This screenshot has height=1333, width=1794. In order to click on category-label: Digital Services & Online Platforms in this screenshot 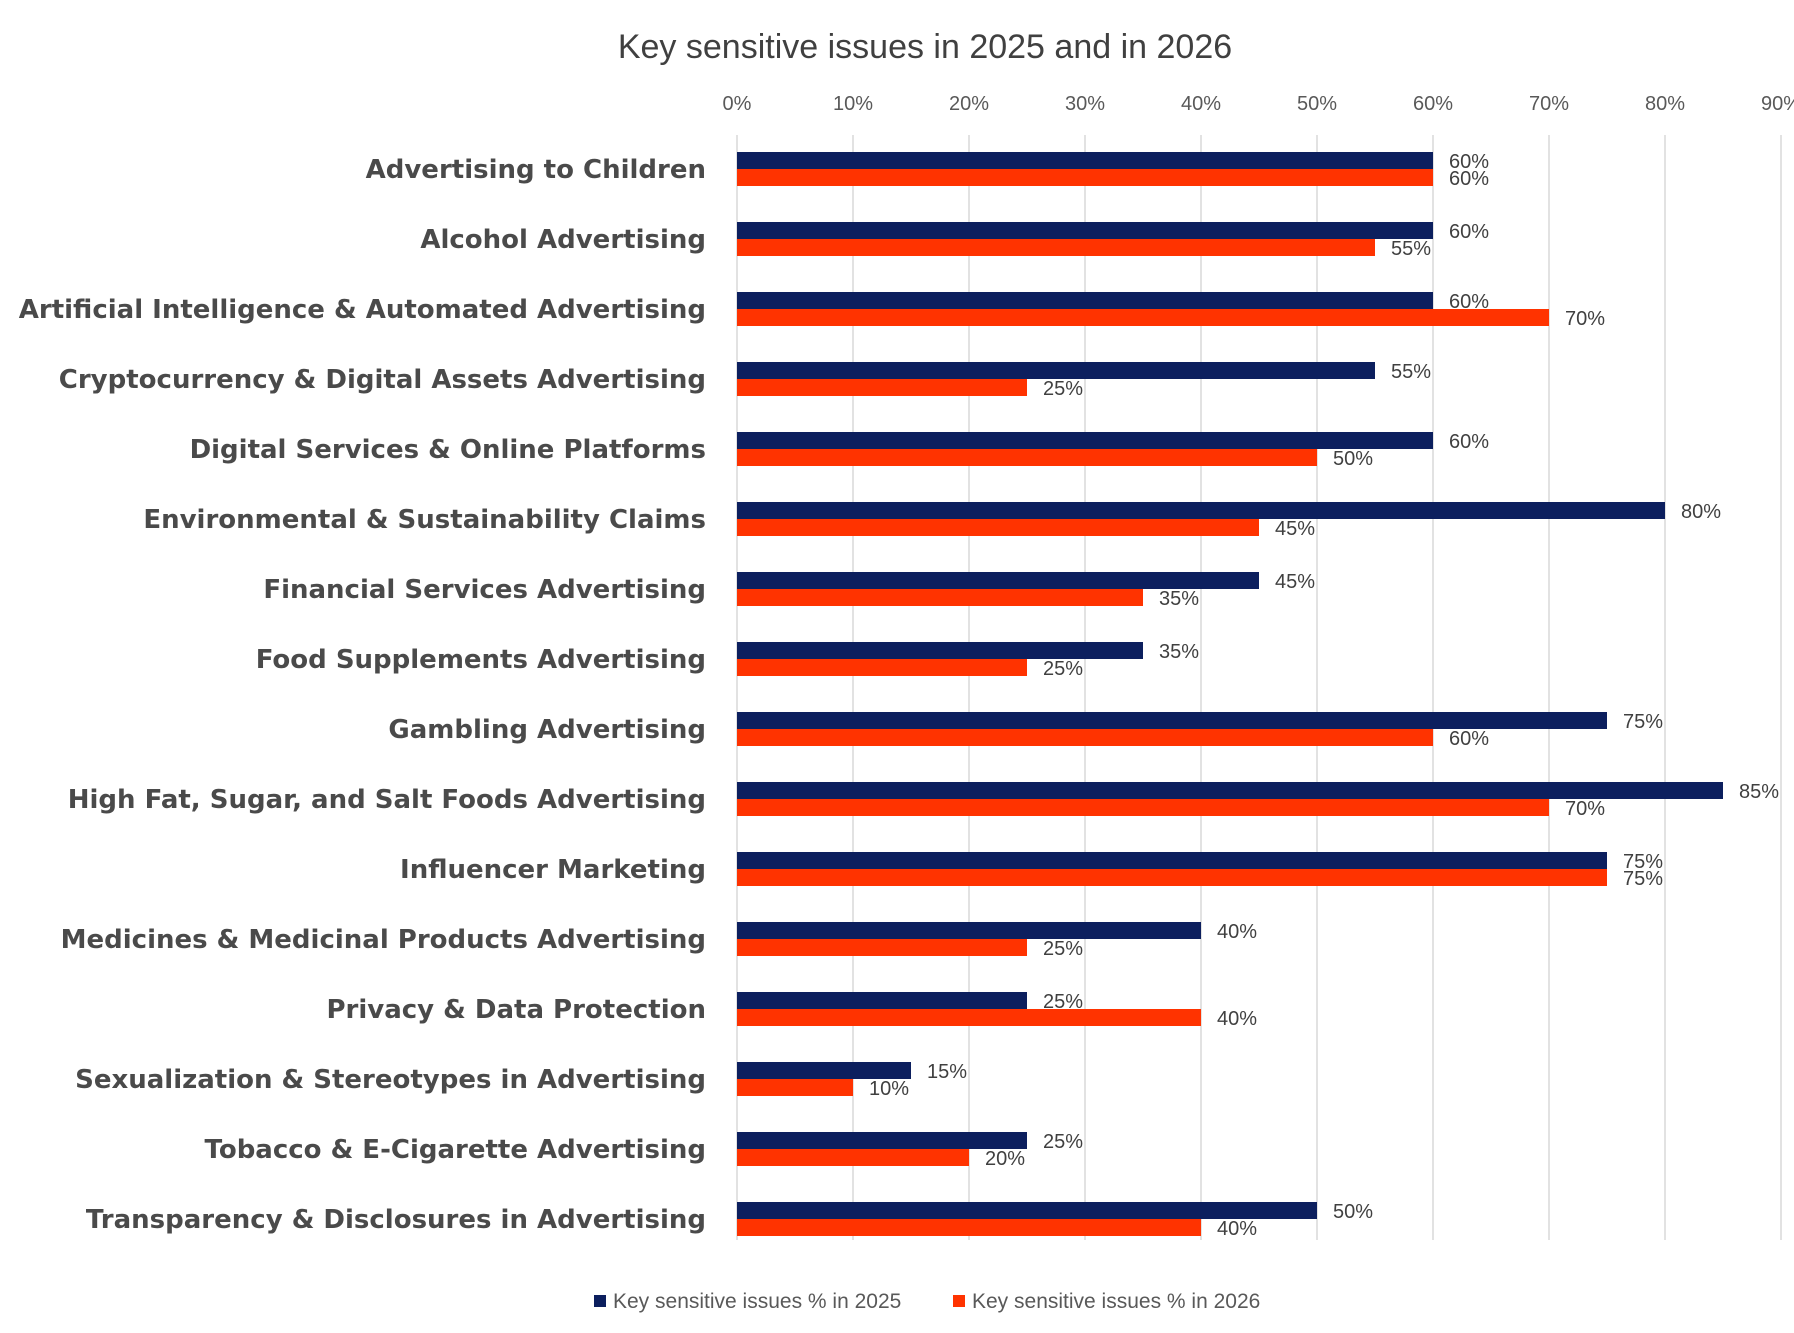, I will do `click(448, 450)`.